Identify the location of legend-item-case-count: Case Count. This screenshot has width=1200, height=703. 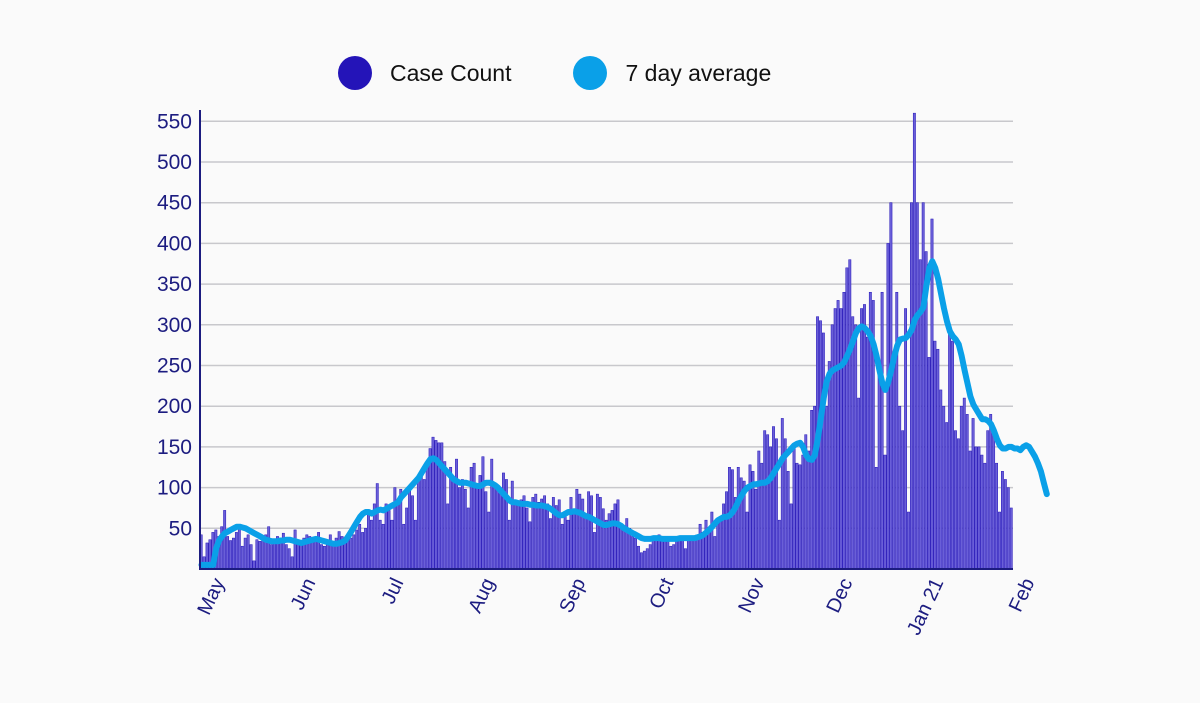
(424, 73).